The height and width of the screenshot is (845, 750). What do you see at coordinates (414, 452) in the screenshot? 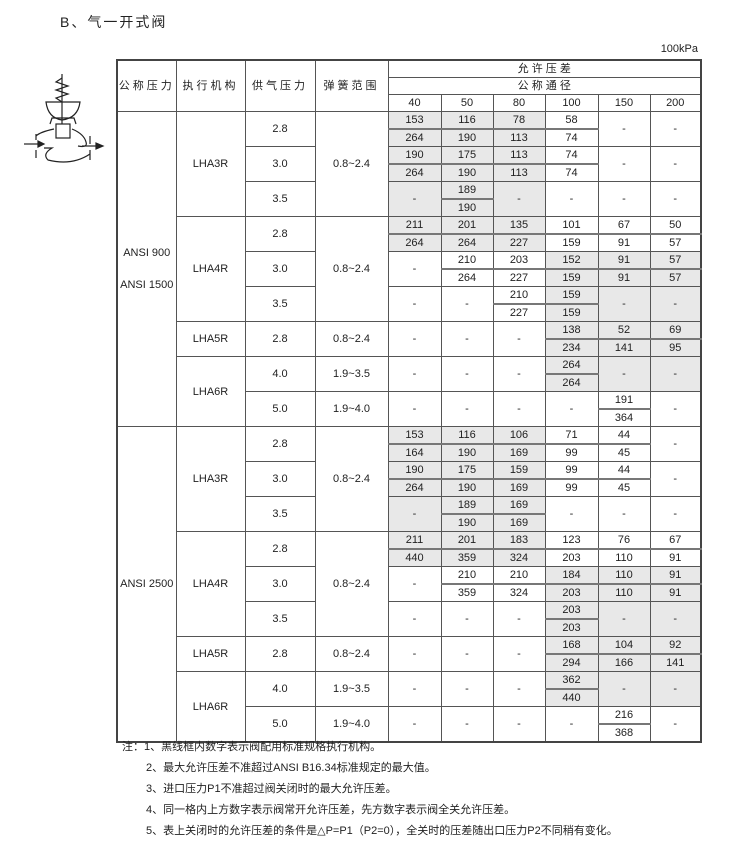
I see `dp-value-closed: 164` at bounding box center [414, 452].